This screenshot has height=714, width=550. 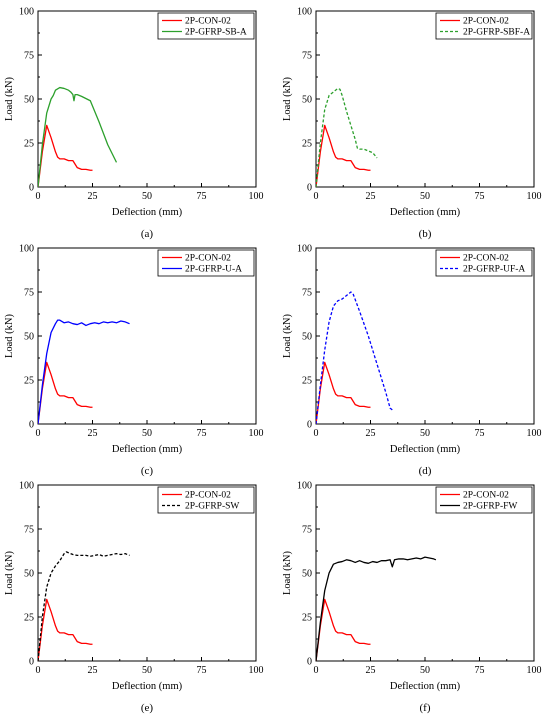 I want to click on panel-label: (c), so click(x=147, y=471).